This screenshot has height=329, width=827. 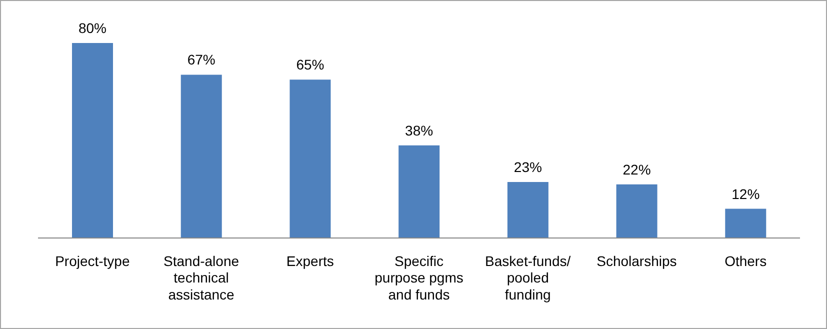 I want to click on data-label: 12%, so click(x=746, y=194).